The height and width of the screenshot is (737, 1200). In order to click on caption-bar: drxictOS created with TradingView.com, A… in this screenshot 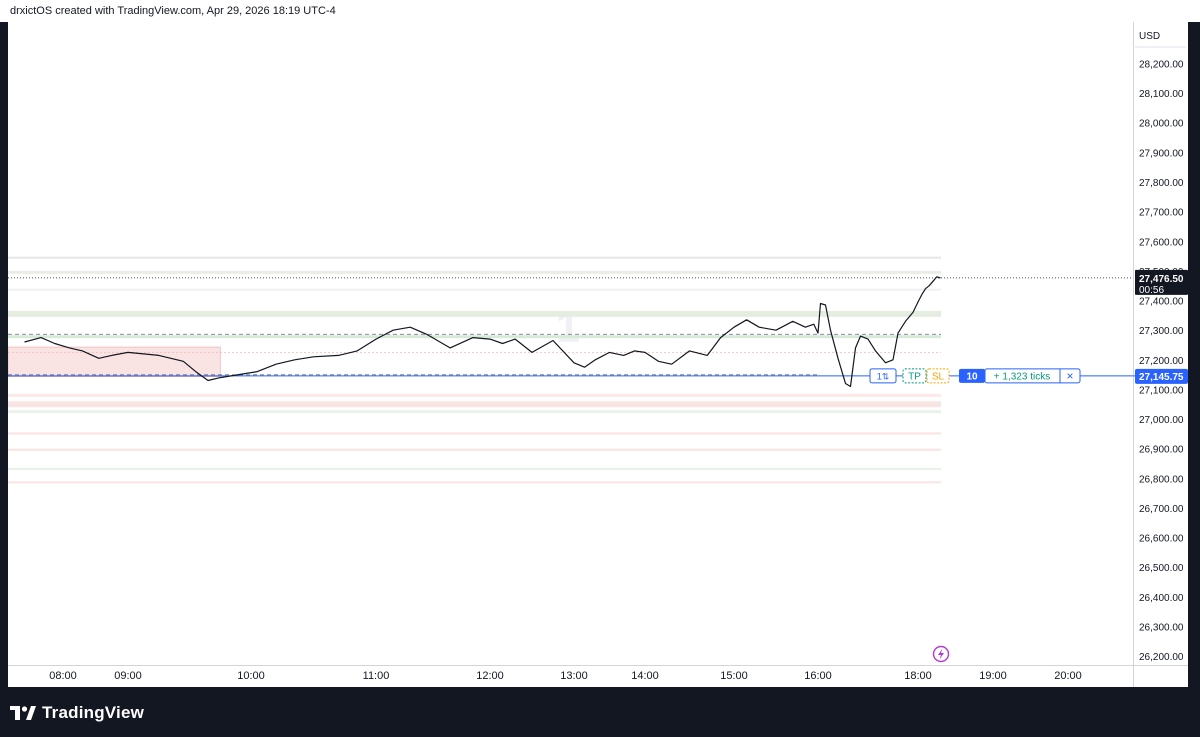, I will do `click(600, 11)`.